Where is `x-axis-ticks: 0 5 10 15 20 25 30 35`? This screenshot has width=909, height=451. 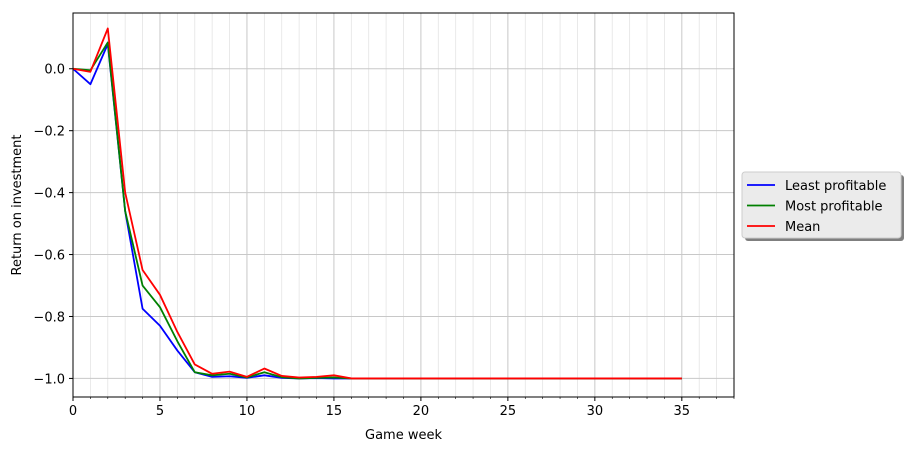 x-axis-ticks: 0 5 10 15 20 25 30 35 is located at coordinates (402, 408).